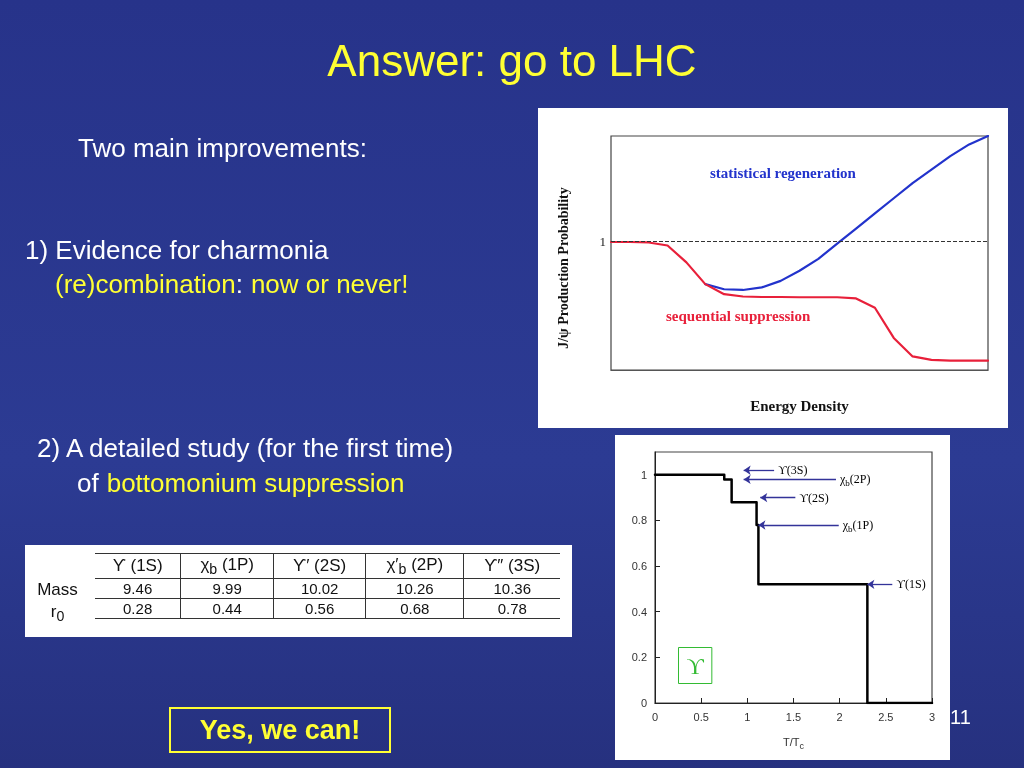 The width and height of the screenshot is (1024, 768). I want to click on annotation: ϒ(2S), so click(814, 497).